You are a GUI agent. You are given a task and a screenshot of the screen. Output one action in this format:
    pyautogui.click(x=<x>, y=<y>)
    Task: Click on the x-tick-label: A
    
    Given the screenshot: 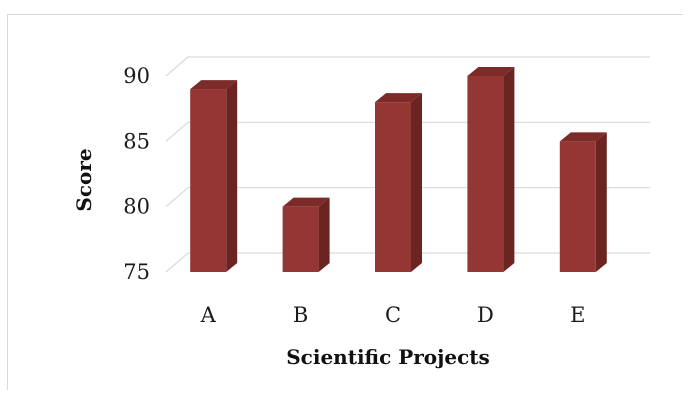 What is the action you would take?
    pyautogui.click(x=208, y=315)
    